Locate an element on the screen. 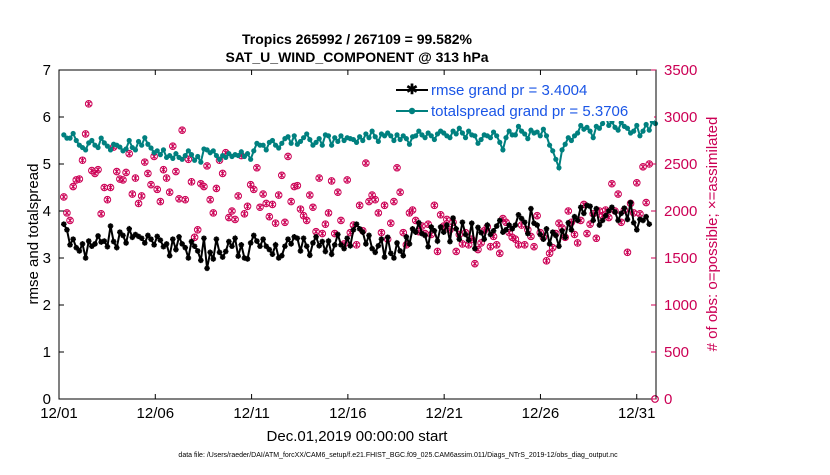 This screenshot has height=475, width=830. y-tick-label-left: 2 is located at coordinates (47, 305).